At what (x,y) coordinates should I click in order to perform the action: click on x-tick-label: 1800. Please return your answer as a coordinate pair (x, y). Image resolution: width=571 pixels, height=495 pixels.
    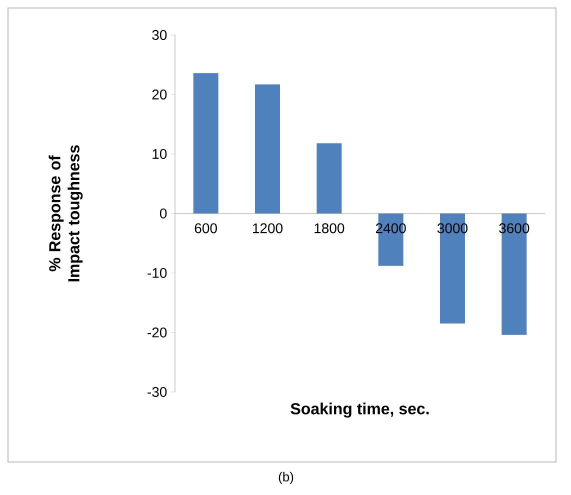
    Looking at the image, I should click on (329, 228).